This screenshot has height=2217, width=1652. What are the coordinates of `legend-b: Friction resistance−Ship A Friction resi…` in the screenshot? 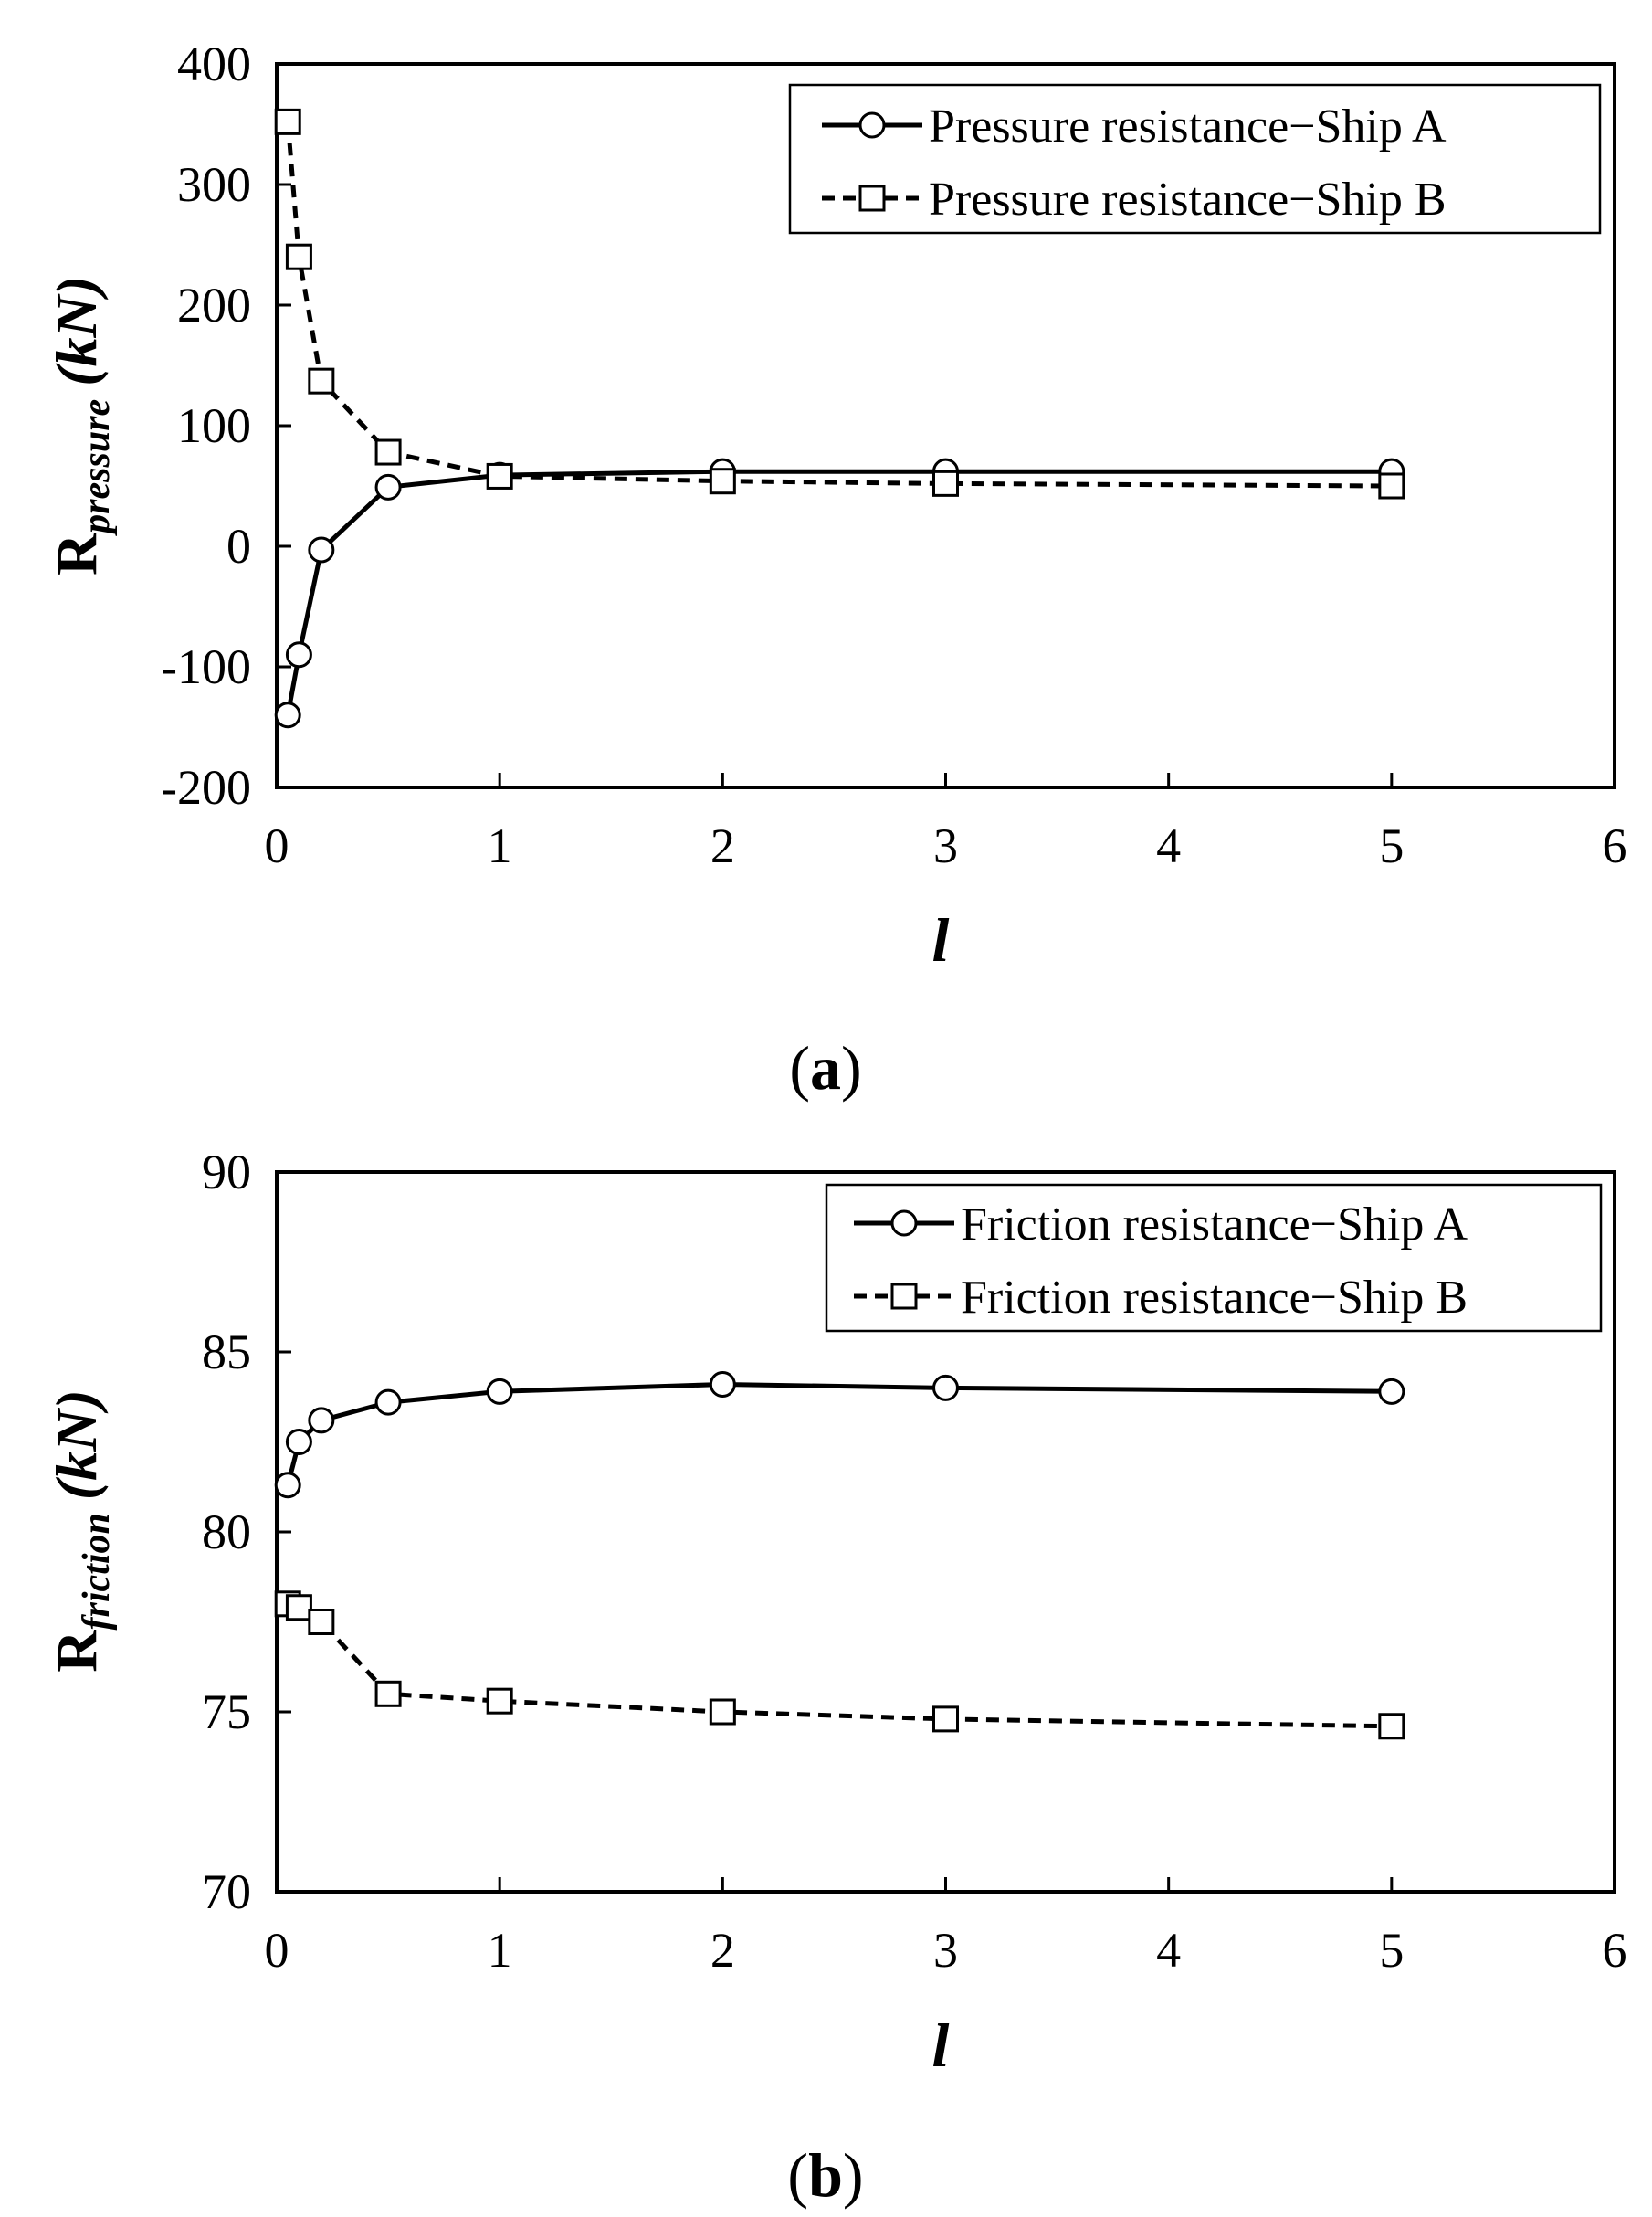 It's located at (1214, 1258).